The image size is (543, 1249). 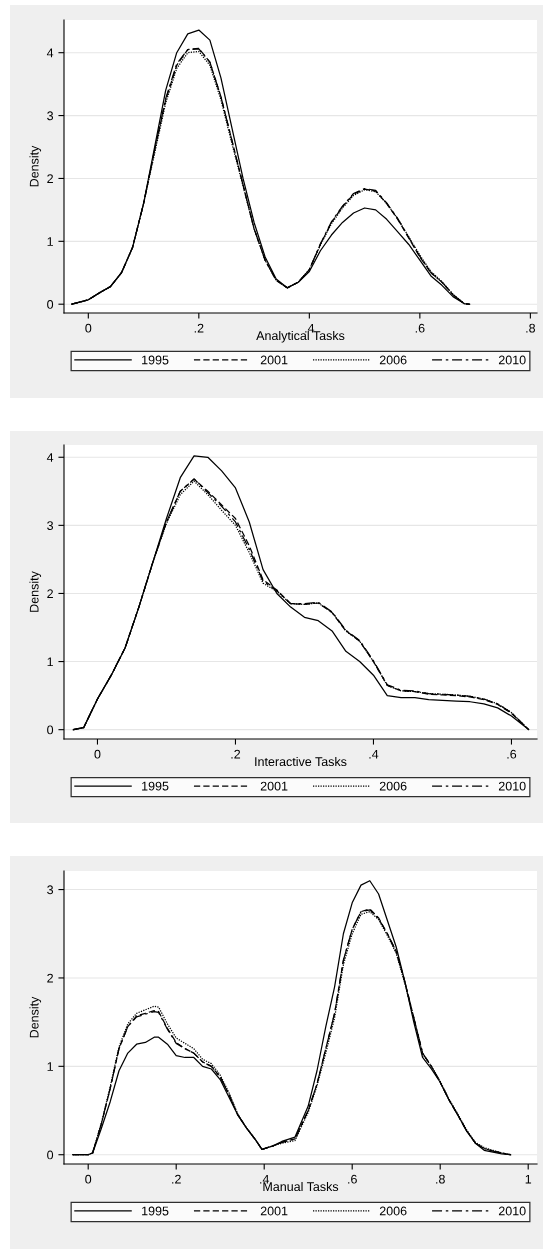 What do you see at coordinates (301, 761) in the screenshot?
I see `x-axis-title: Interactive Tasks` at bounding box center [301, 761].